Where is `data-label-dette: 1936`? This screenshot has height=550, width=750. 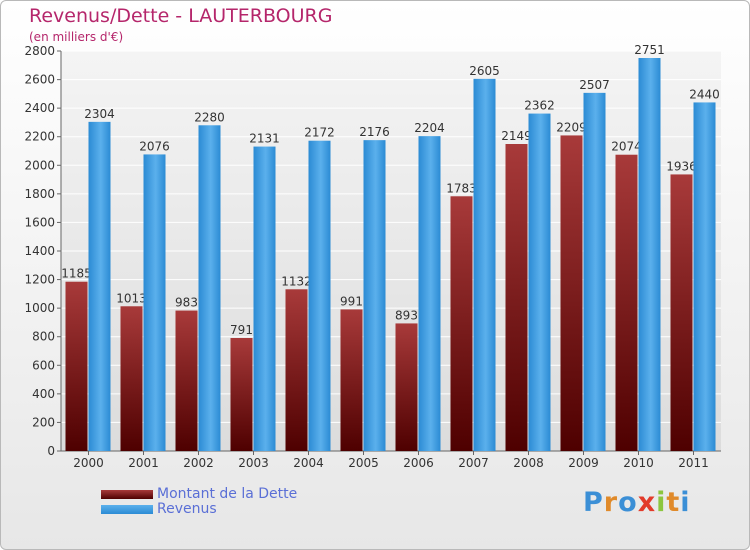 data-label-dette: 1936 is located at coordinates (681, 166).